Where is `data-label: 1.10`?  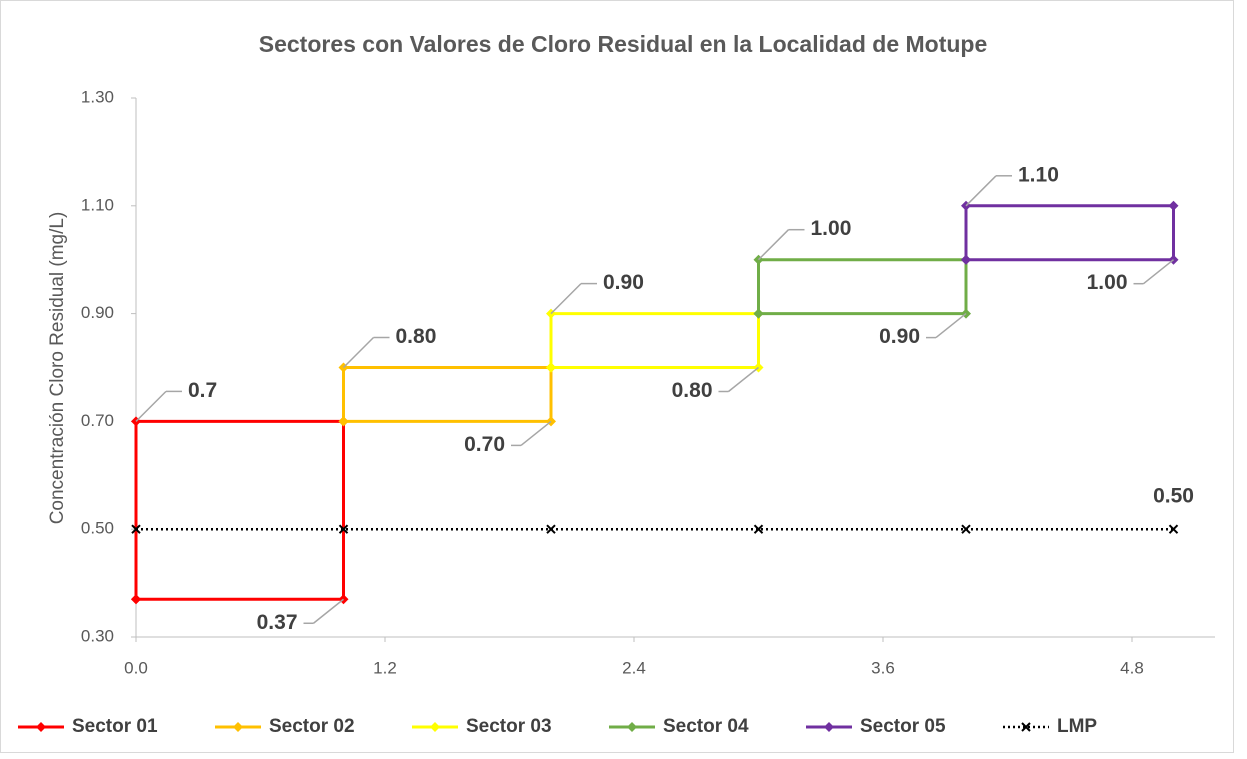 data-label: 1.10 is located at coordinates (1038, 174).